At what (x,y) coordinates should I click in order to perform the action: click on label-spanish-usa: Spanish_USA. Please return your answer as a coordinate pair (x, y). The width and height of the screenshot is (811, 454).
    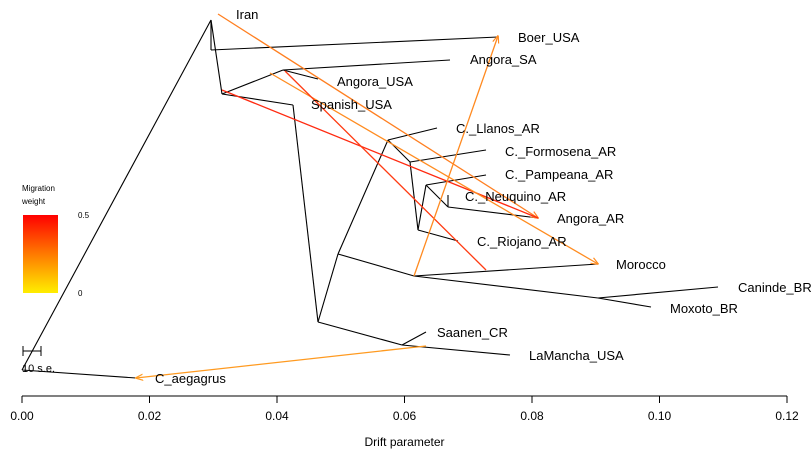
    Looking at the image, I should click on (351, 104).